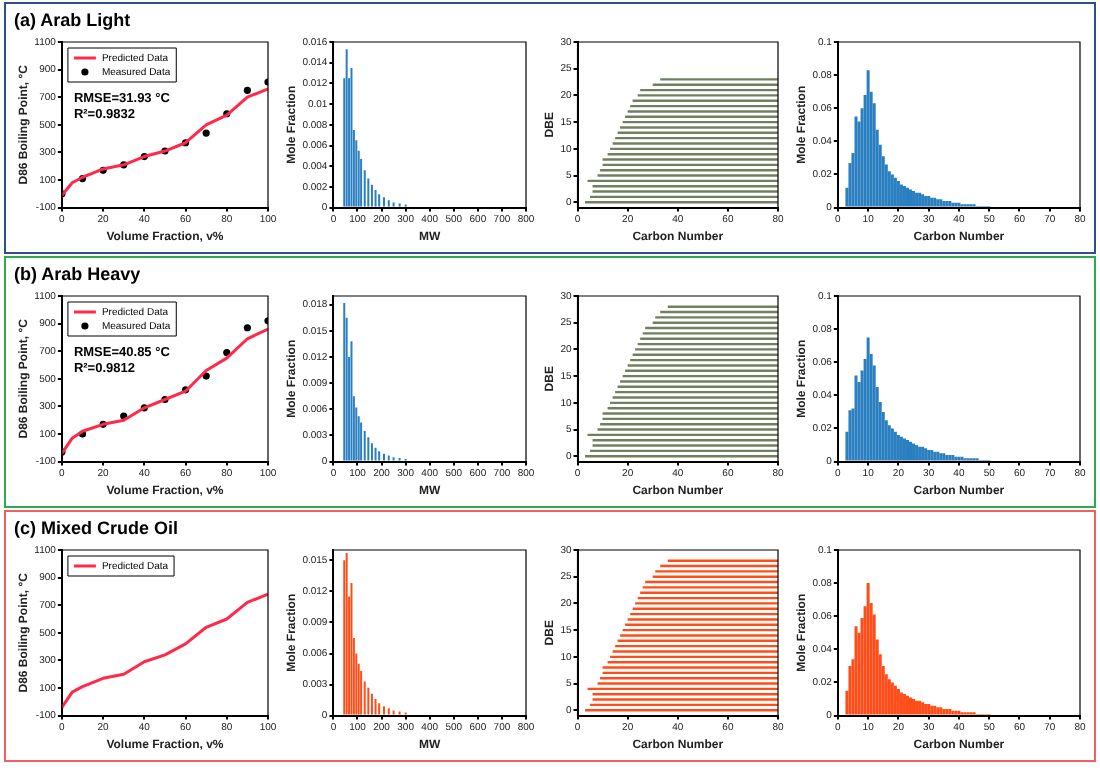 This screenshot has height=772, width=1100. Describe the element at coordinates (73, 21) in the screenshot. I see `chart-title: (a) Arab Light` at that location.